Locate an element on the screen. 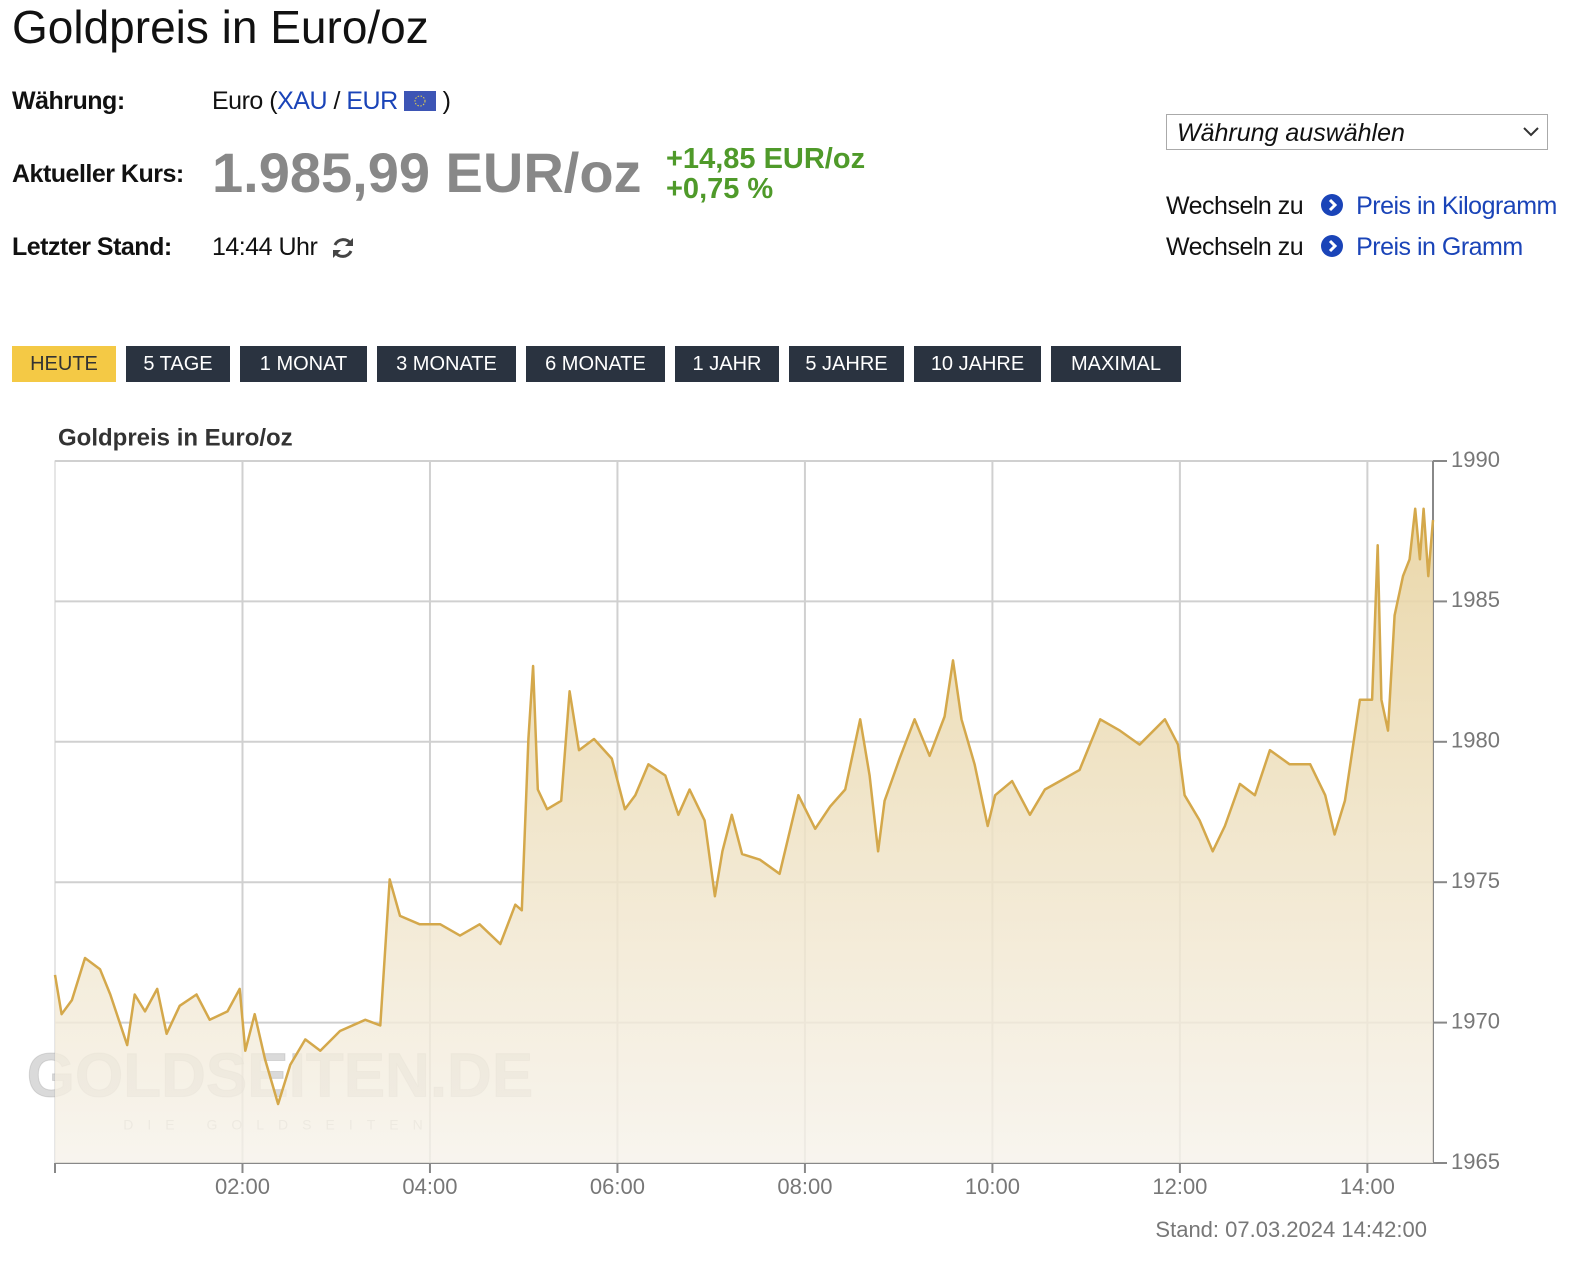 This screenshot has width=1572, height=1266. eu-flag is located at coordinates (420, 101).